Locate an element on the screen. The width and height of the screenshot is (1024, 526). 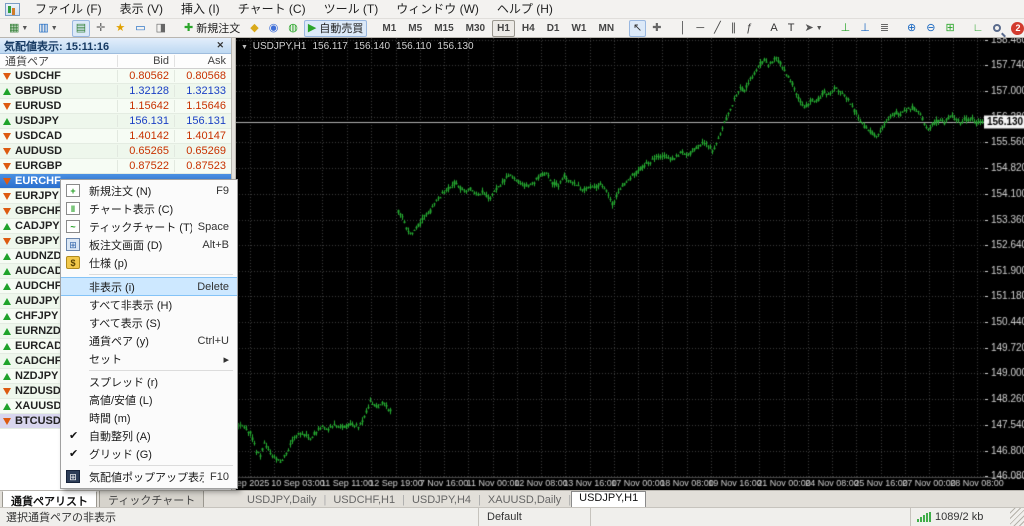
context-menu-grid: ✔ グリッド (G) is located at coordinates (149, 454).